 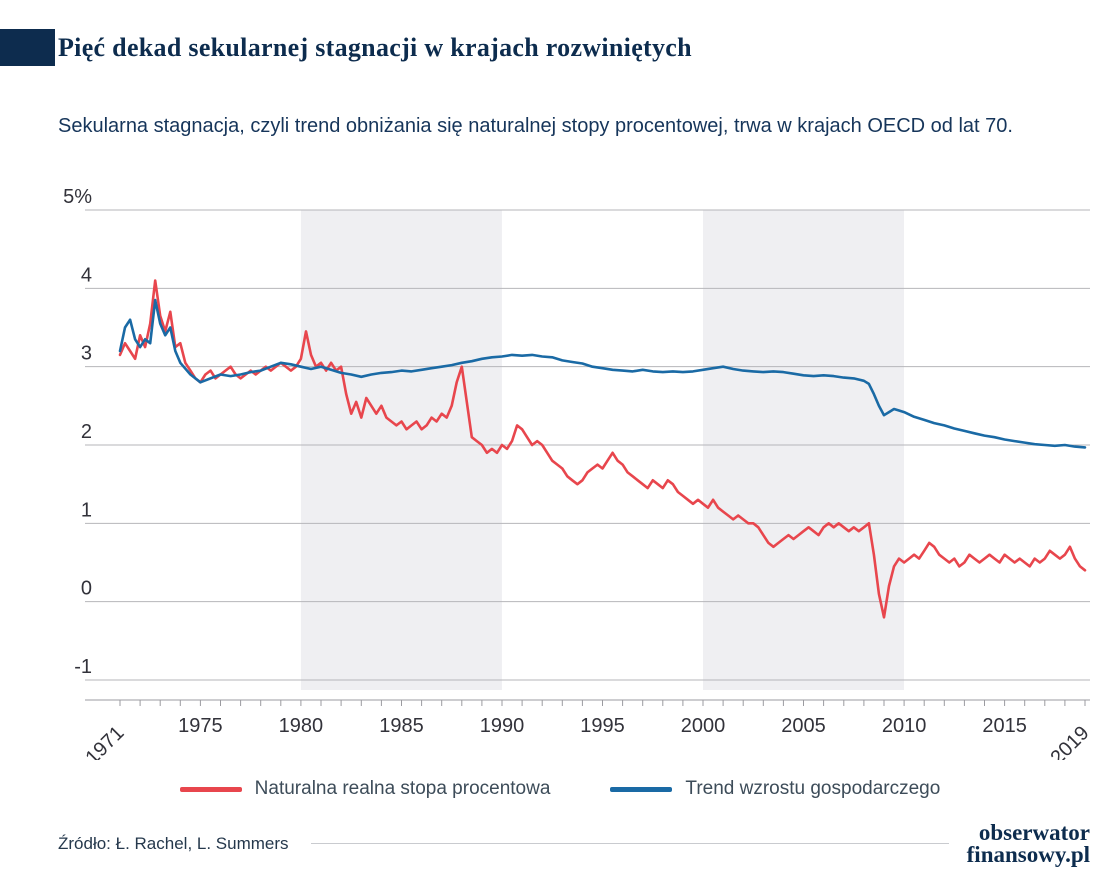 I want to click on svg-text: 4, so click(x=86, y=275).